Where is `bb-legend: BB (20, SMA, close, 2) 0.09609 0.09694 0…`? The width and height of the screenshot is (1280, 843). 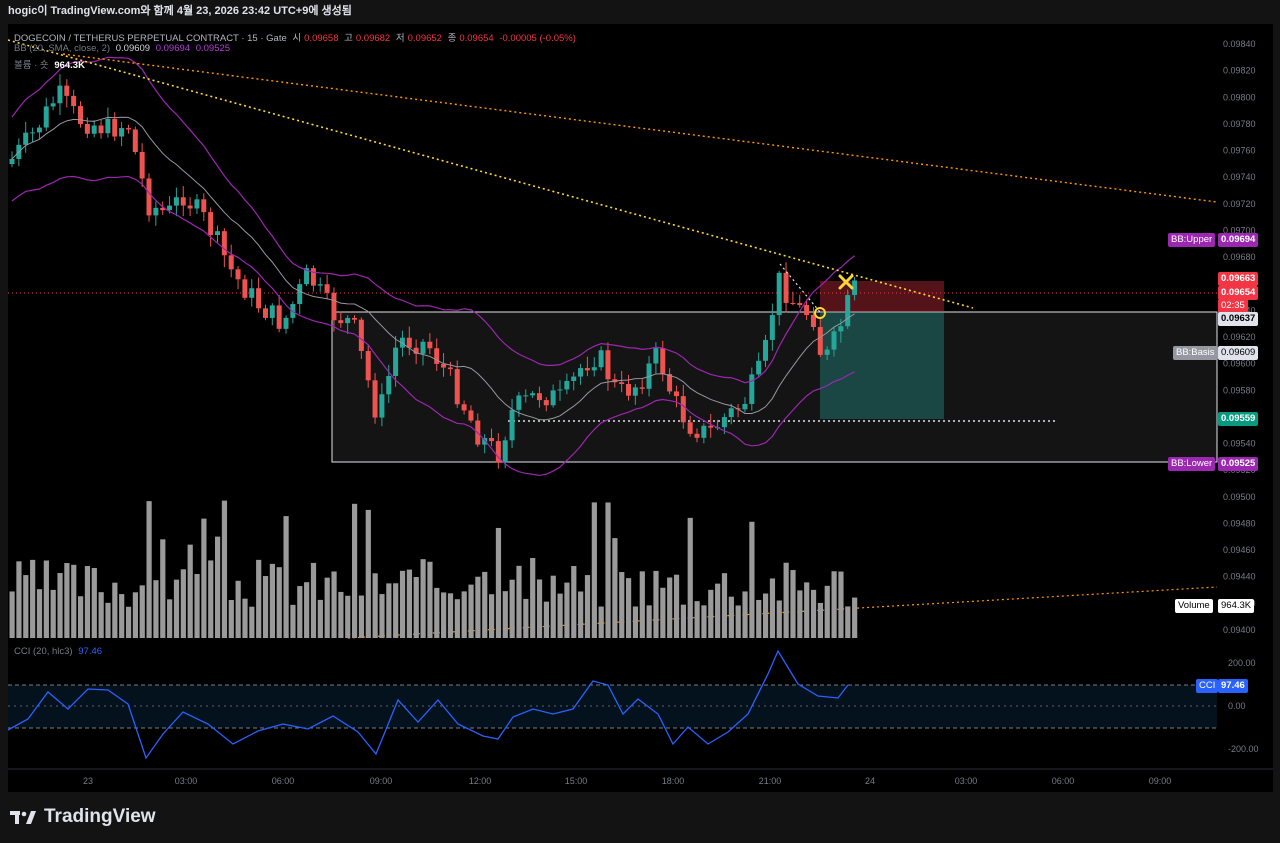
bb-legend: BB (20, SMA, close, 2) 0.09609 0.09694 0… is located at coordinates (123, 48).